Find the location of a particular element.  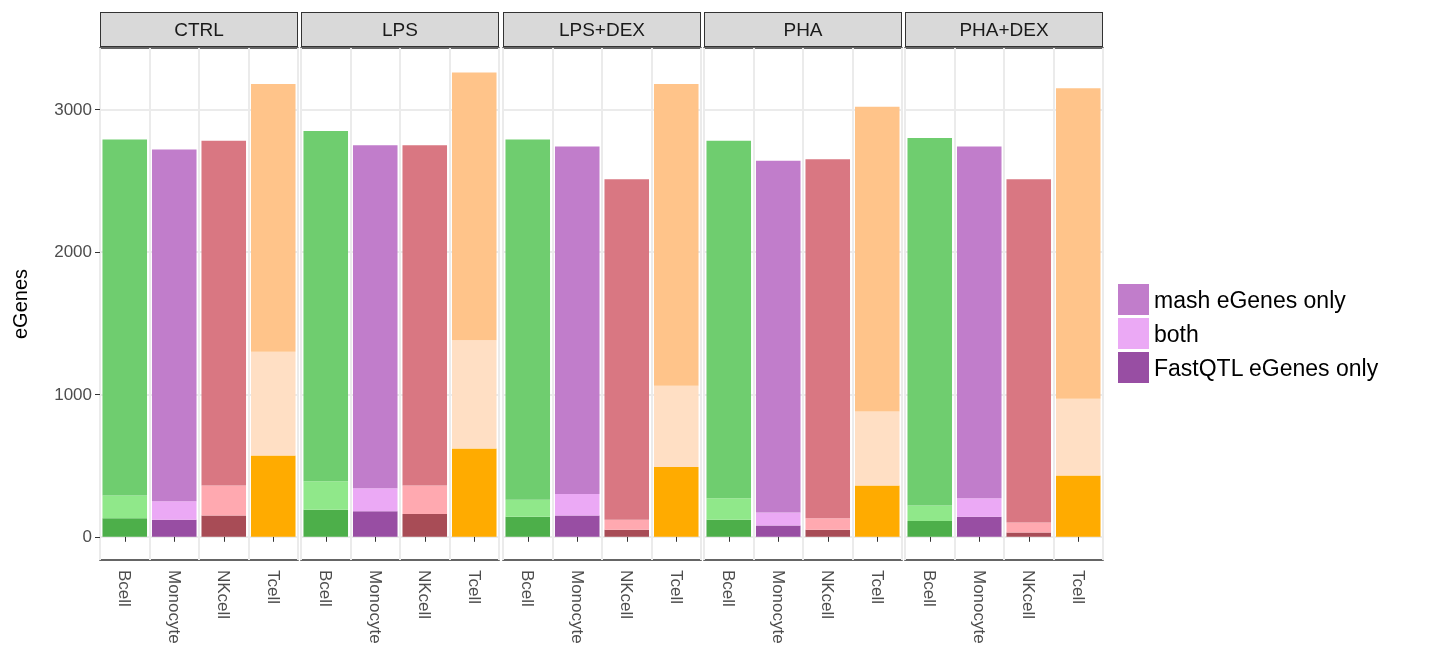

legend-label: FastQTL eGenes only is located at coordinates (1266, 367).